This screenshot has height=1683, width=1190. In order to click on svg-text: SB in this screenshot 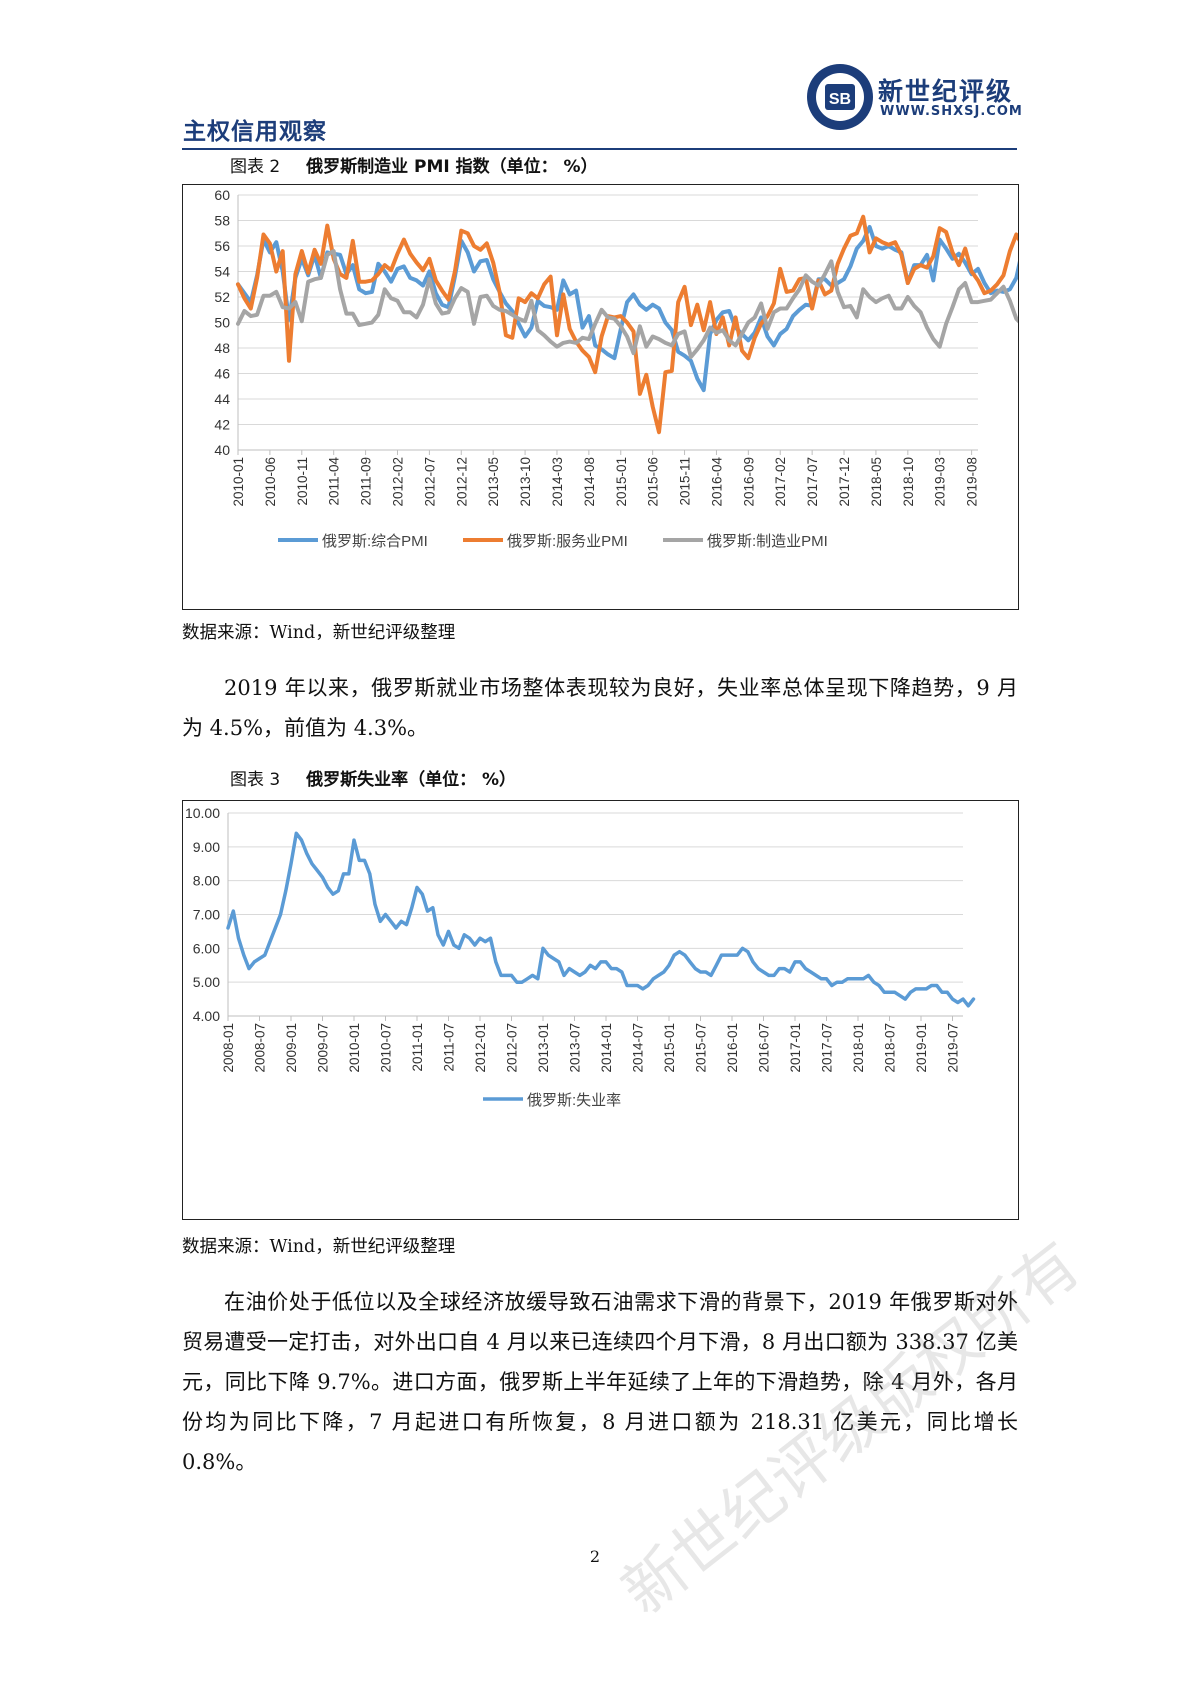, I will do `click(840, 99)`.